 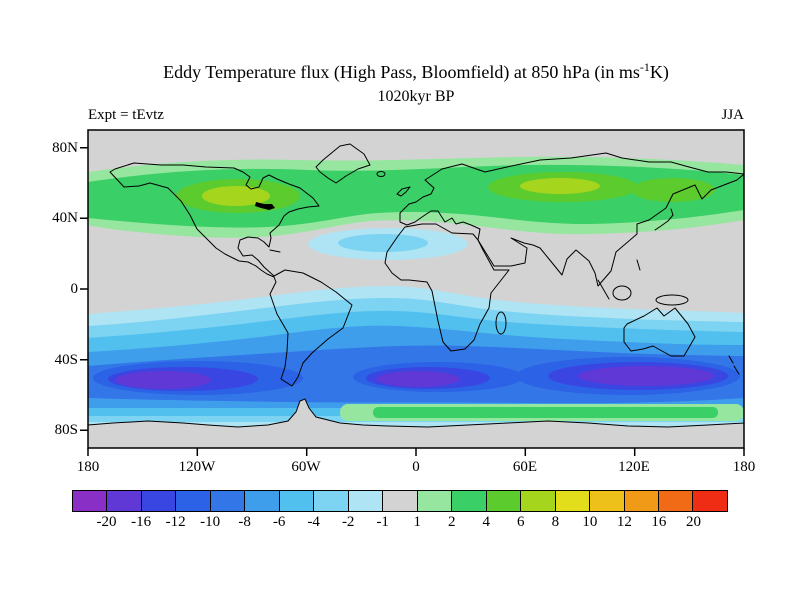 I want to click on coastline-sumatra, so click(x=603, y=289).